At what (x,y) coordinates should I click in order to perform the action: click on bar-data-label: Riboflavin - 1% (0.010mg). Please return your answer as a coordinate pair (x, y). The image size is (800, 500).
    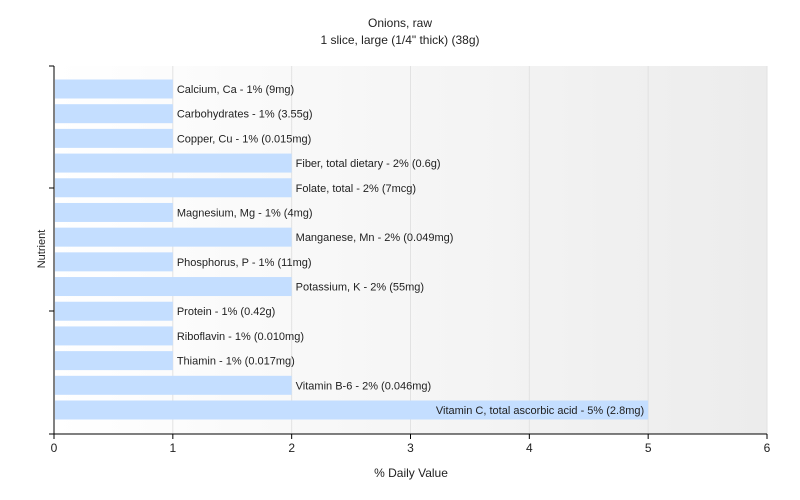
    Looking at the image, I should click on (240, 337).